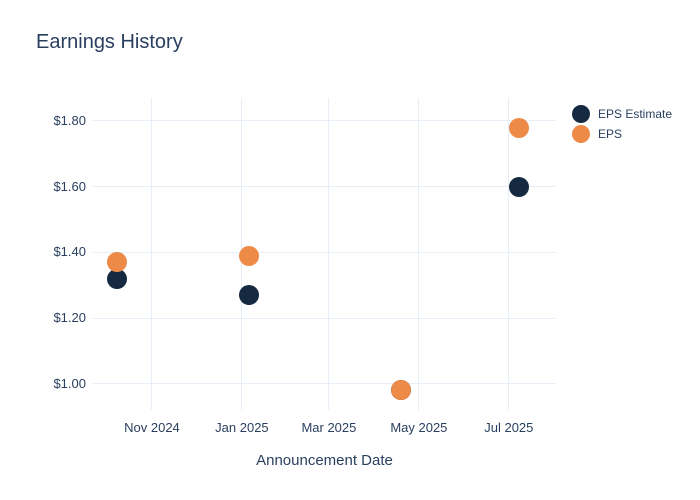 The width and height of the screenshot is (700, 500). I want to click on x-tick-label: Mar 2025, so click(329, 427).